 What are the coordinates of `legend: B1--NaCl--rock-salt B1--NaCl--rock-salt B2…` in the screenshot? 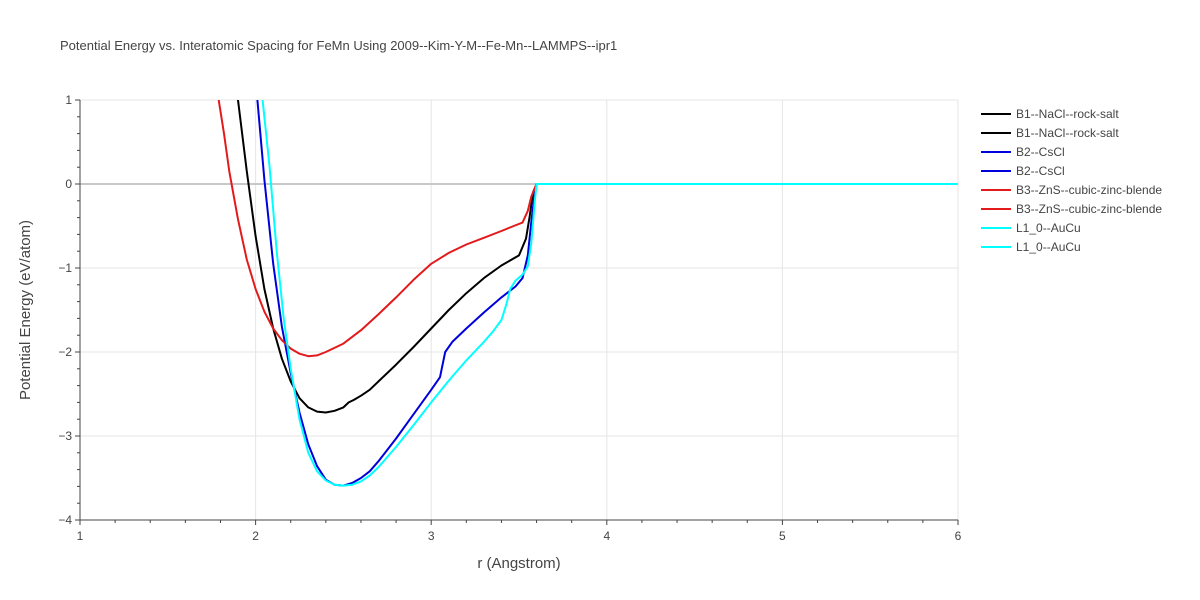 It's located at (1071, 180).